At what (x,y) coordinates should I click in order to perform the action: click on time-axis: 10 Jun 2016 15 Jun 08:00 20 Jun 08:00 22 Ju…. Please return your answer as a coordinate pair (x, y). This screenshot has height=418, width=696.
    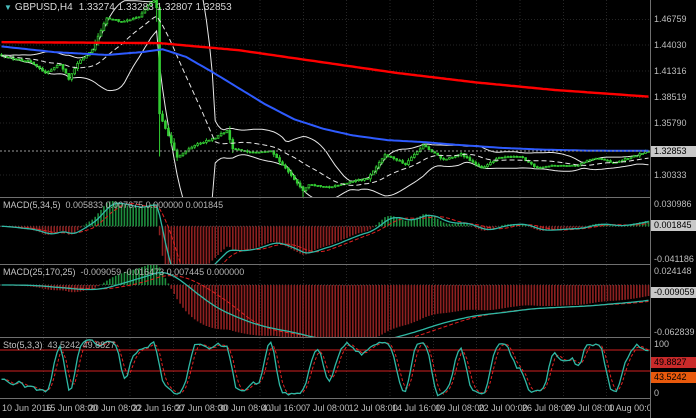
    Looking at the image, I should click on (328, 408).